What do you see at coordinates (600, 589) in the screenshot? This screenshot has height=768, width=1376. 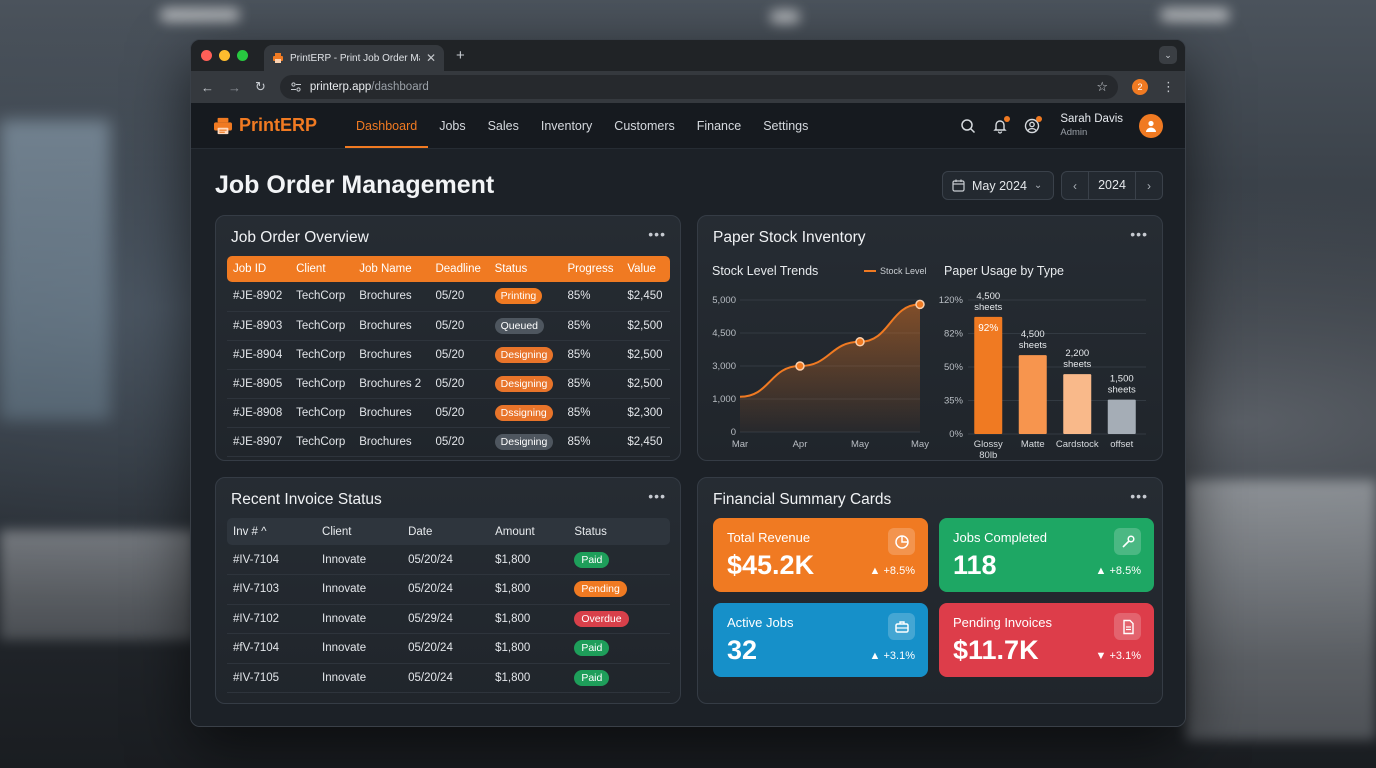 I see `status-badge: Pending` at bounding box center [600, 589].